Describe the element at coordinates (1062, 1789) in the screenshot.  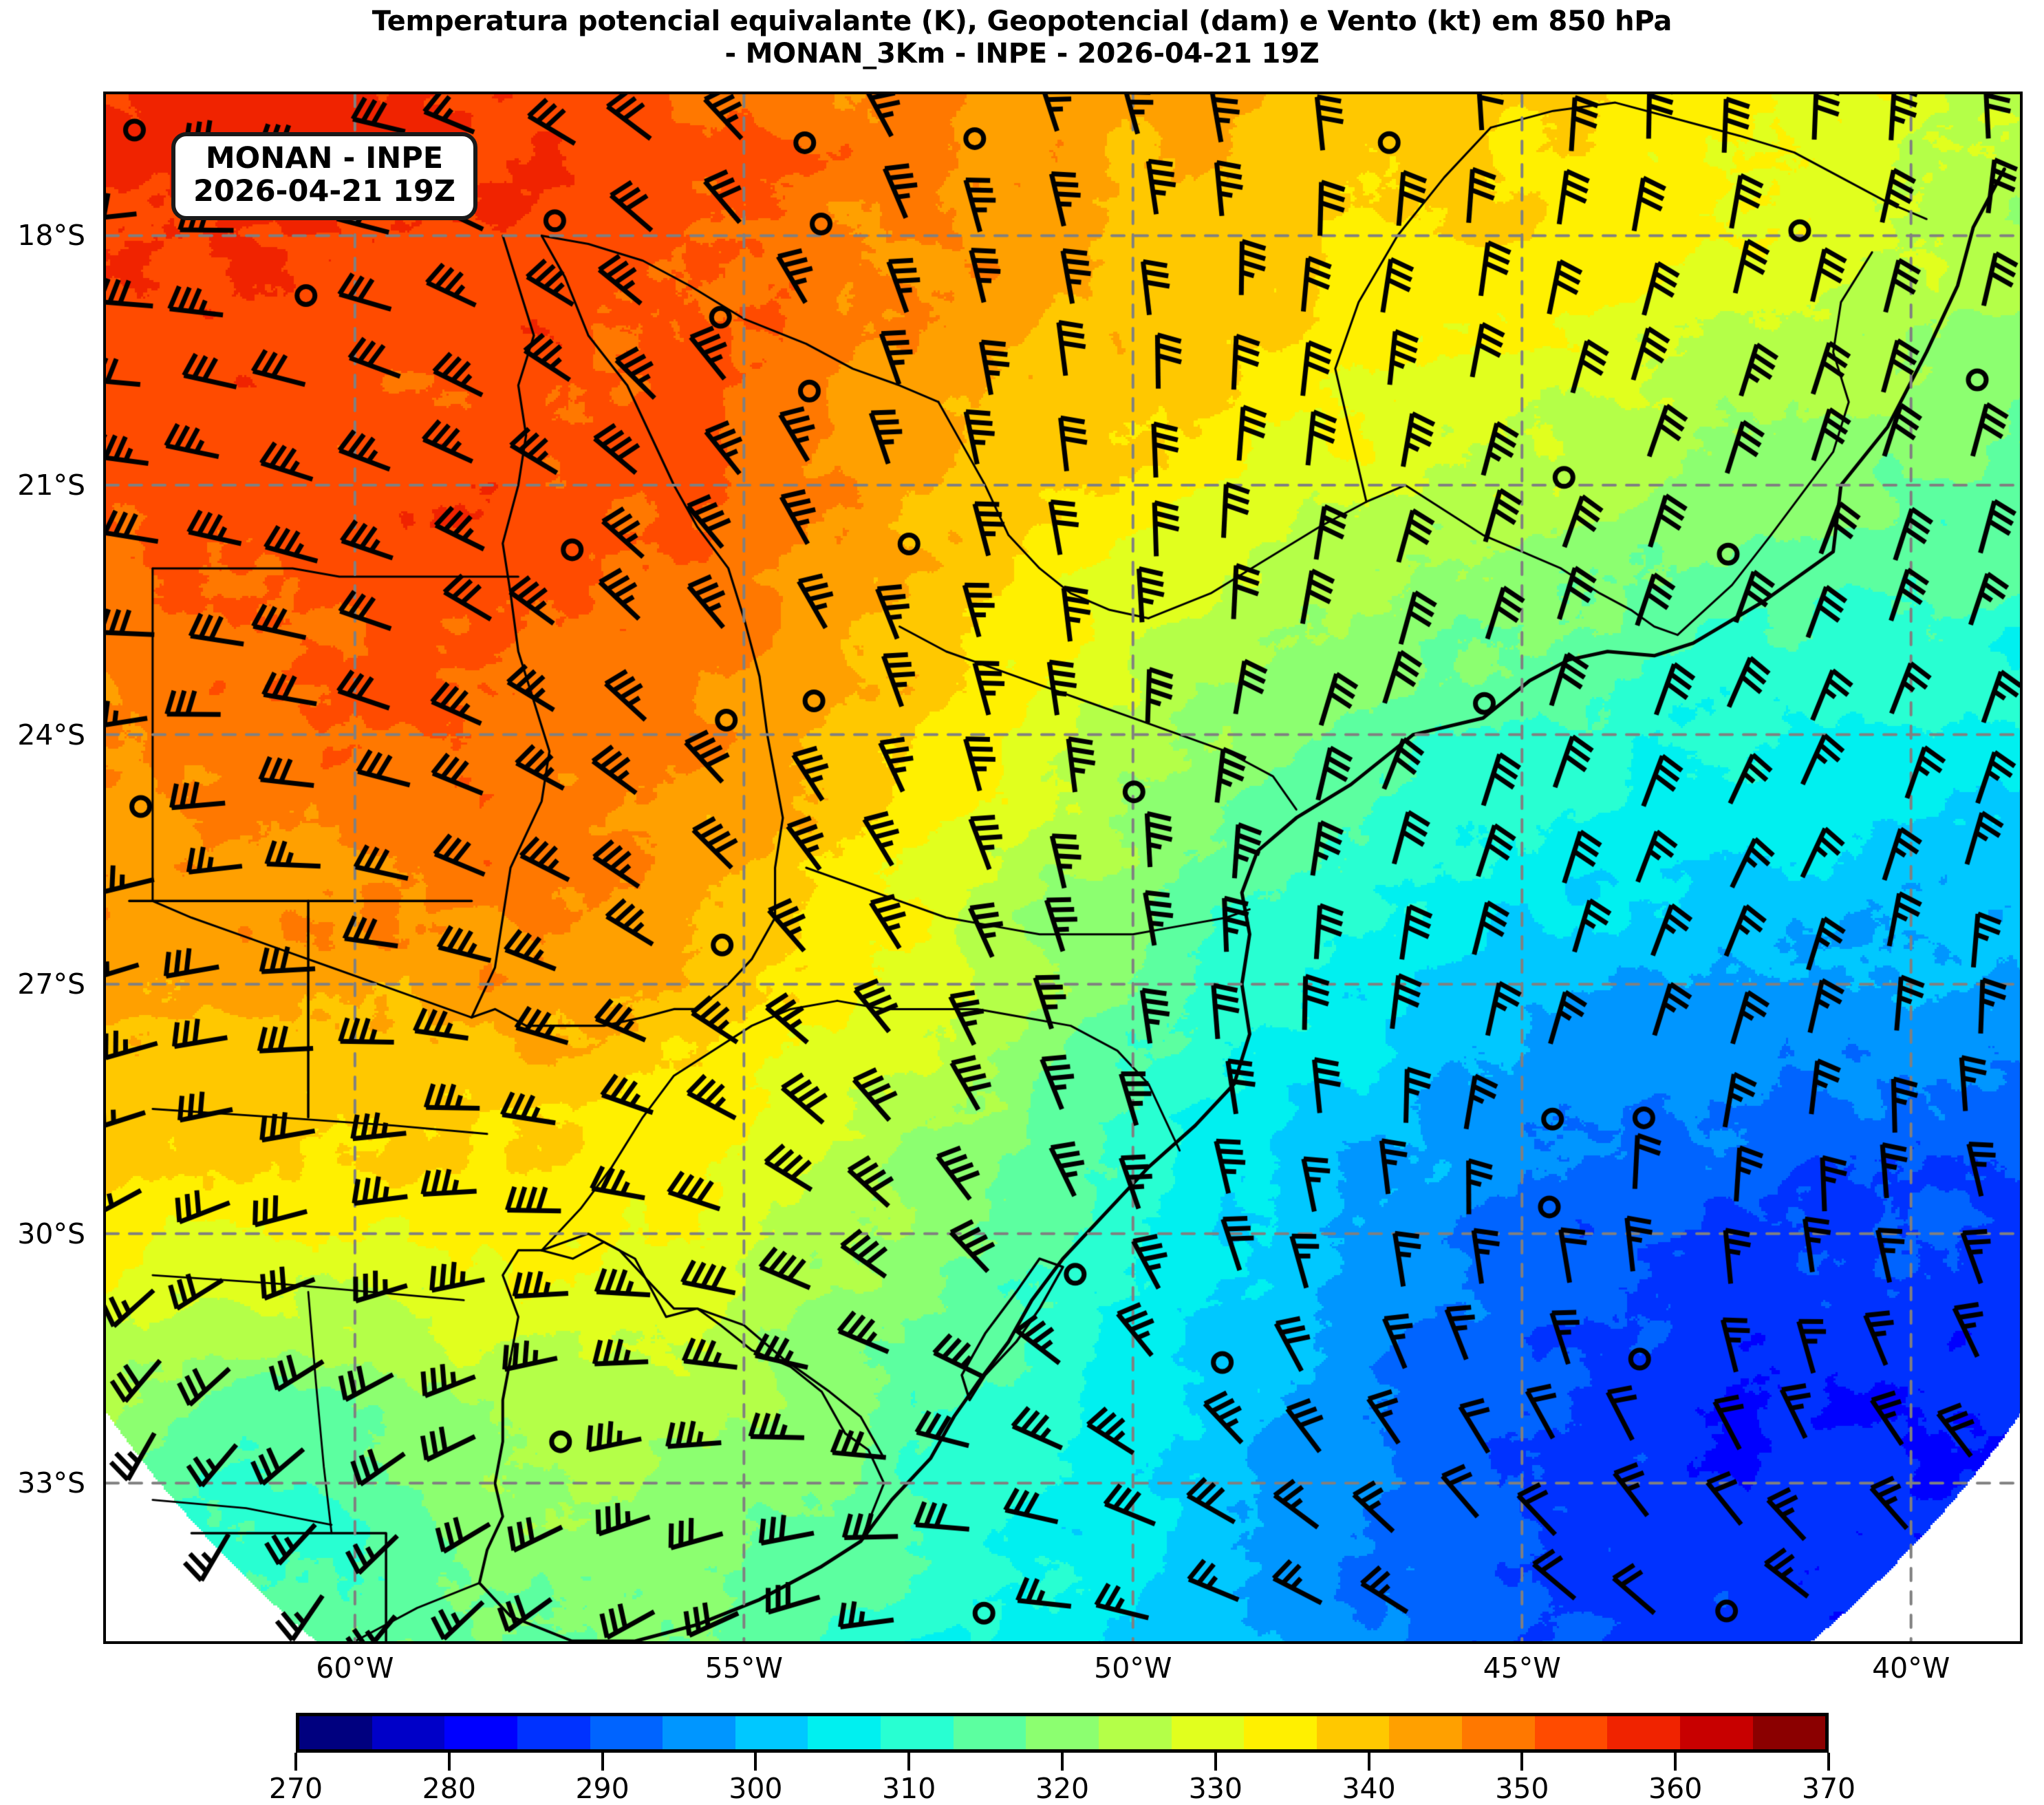
I see `colorbar-tick-value: 320` at that location.